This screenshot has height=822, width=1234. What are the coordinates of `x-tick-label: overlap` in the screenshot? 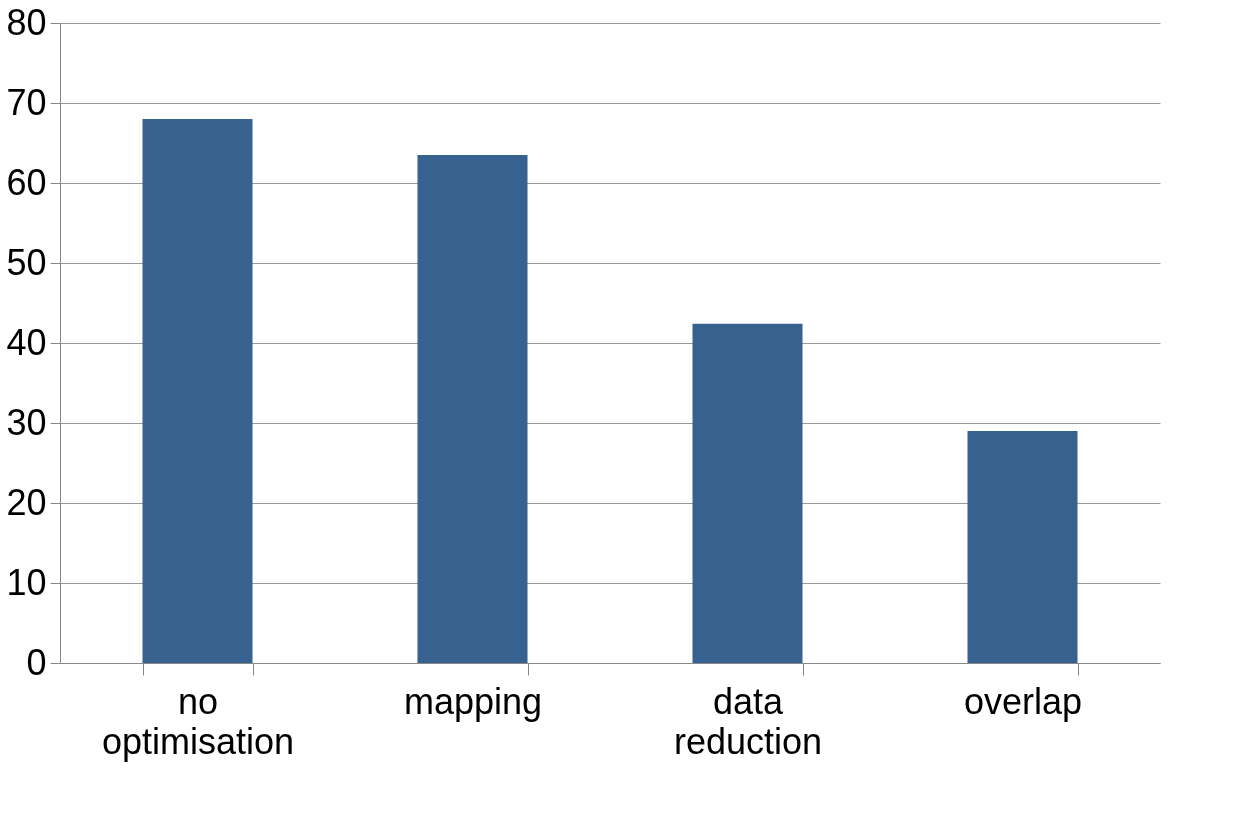 It's located at (1023, 701).